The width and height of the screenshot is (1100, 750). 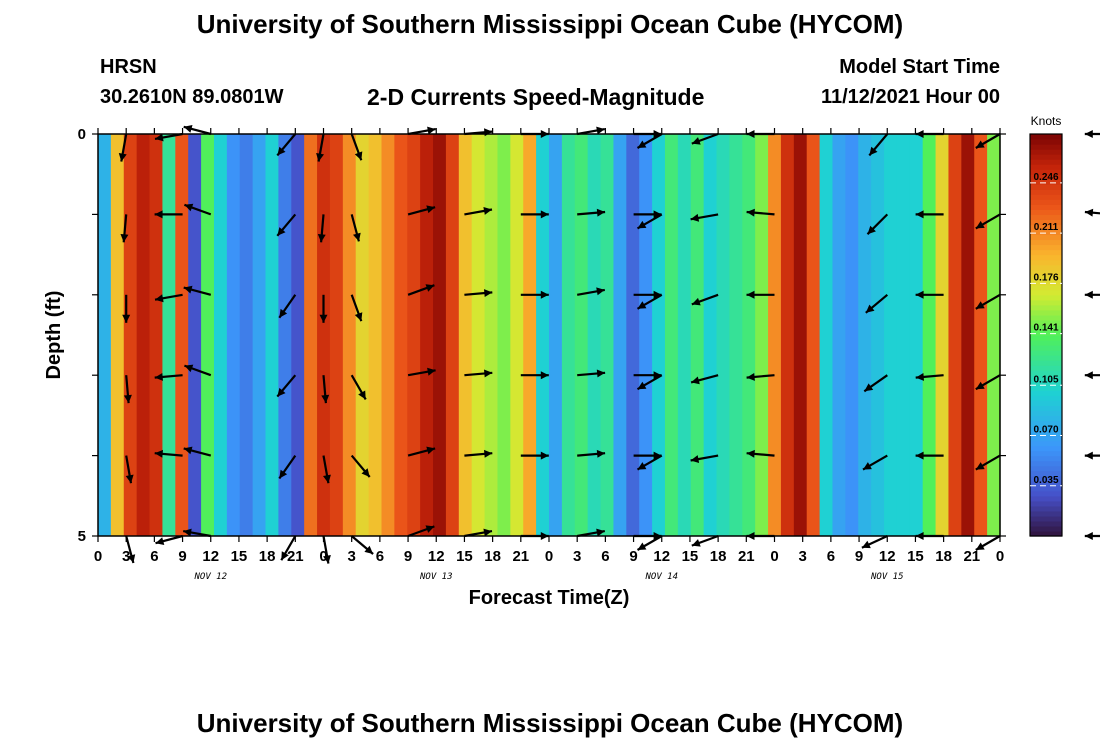 I want to click on x-tick-label: 6, so click(x=605, y=556).